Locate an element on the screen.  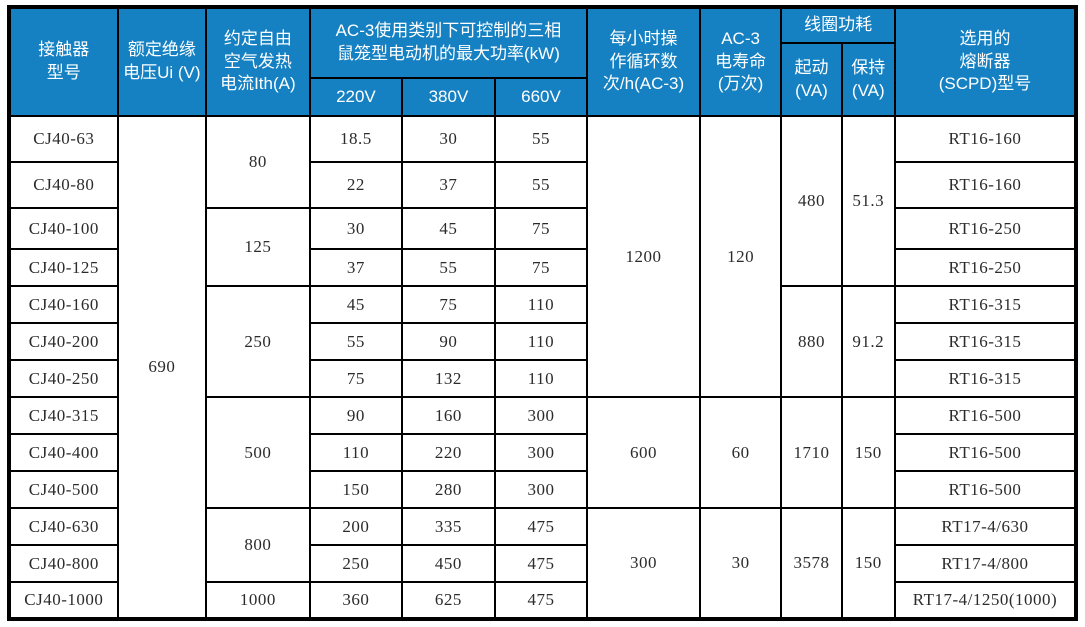
cell-power-380: 280 is located at coordinates (448, 489).